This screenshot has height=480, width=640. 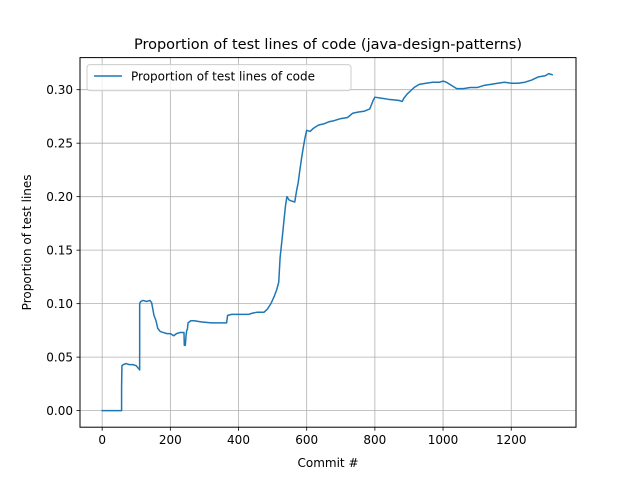 I want to click on y-tick-label: 0.00, so click(x=59, y=411).